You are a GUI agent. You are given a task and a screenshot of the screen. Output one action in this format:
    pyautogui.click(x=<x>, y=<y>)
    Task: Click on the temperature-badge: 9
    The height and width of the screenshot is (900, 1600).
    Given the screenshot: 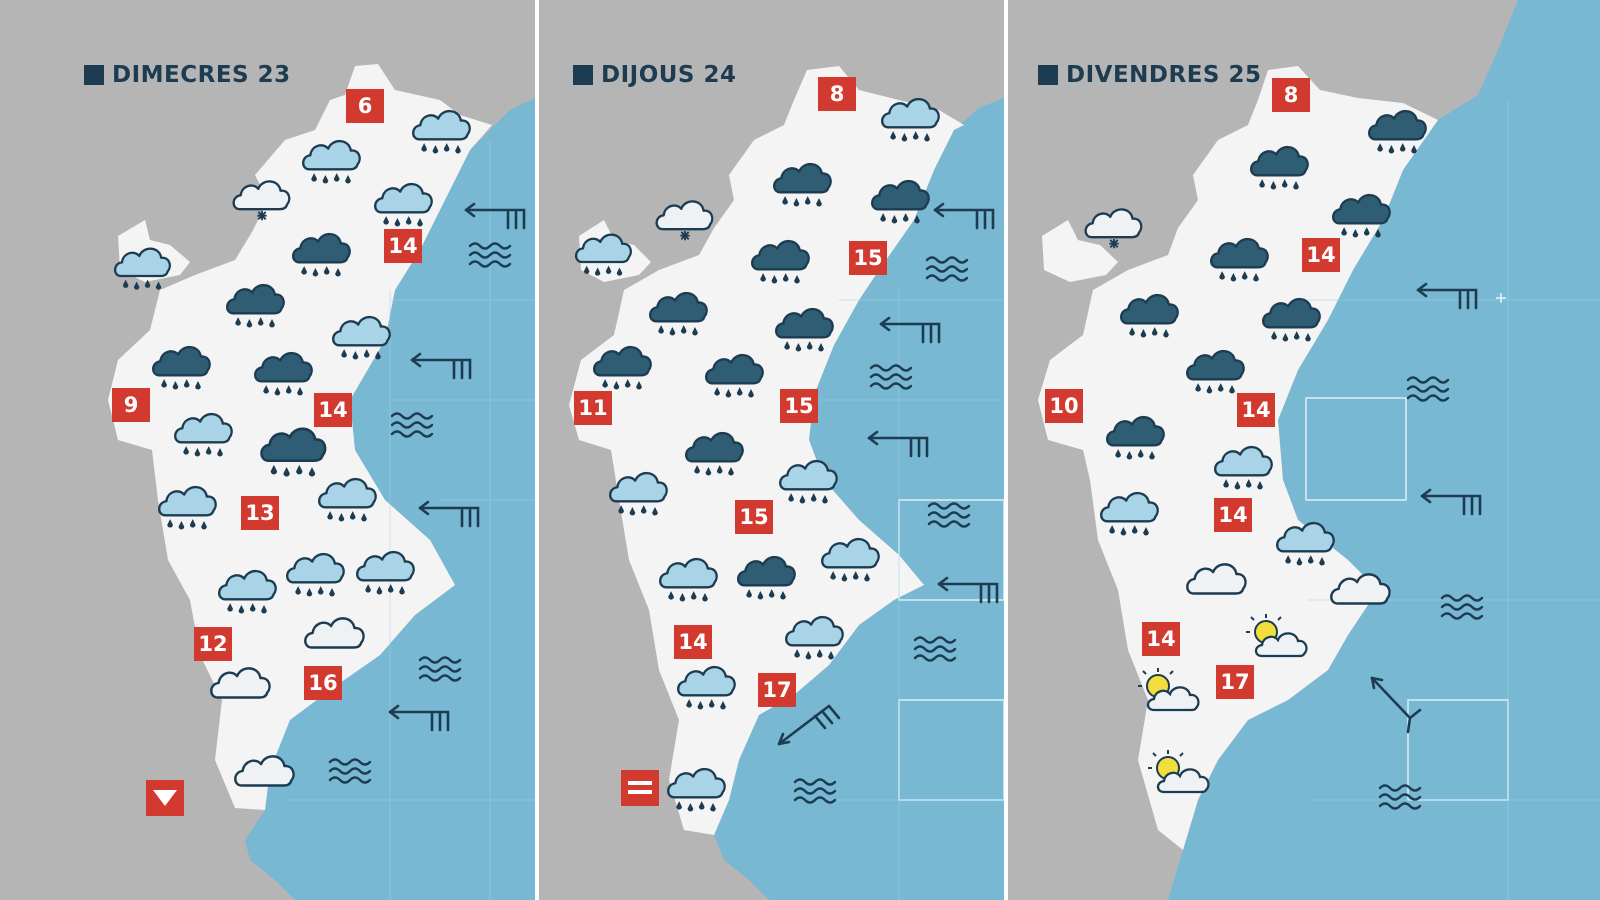 What is the action you would take?
    pyautogui.click(x=131, y=405)
    